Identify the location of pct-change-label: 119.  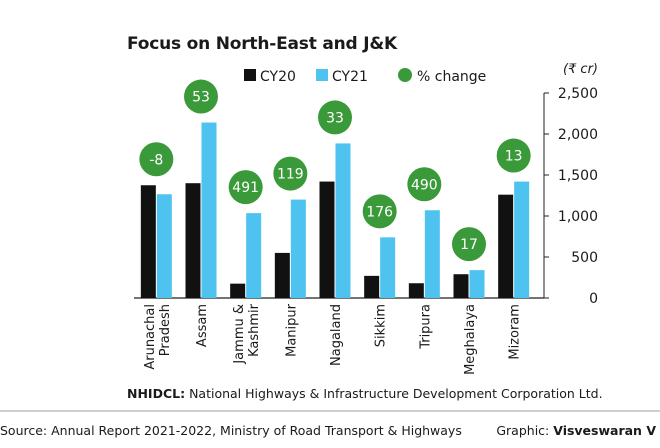
(290, 175).